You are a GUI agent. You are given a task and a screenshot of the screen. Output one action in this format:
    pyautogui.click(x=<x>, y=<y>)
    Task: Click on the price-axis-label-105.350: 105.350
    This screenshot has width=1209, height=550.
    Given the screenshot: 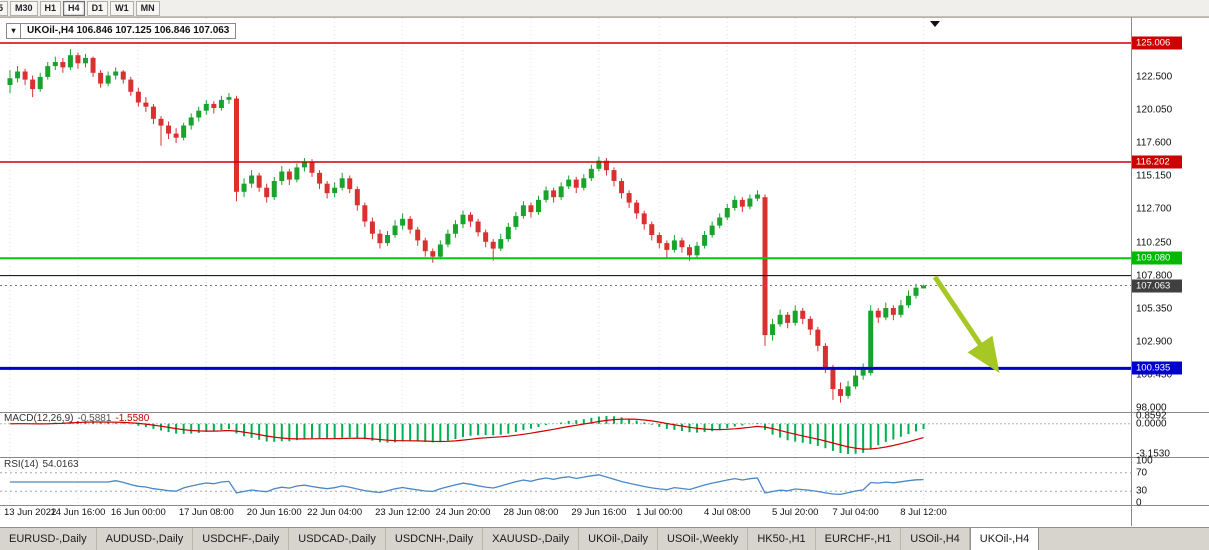 What is the action you would take?
    pyautogui.click(x=1154, y=309)
    